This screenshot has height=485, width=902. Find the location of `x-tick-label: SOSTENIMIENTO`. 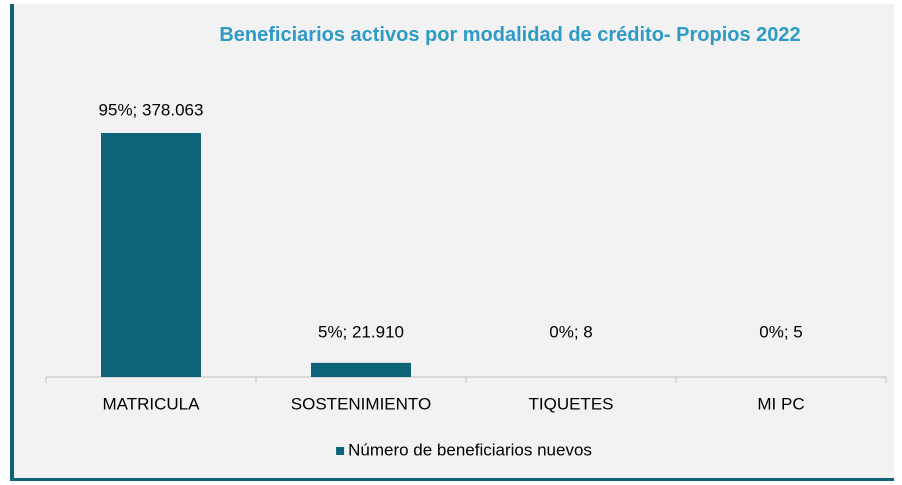

x-tick-label: SOSTENIMIENTO is located at coordinates (361, 403).